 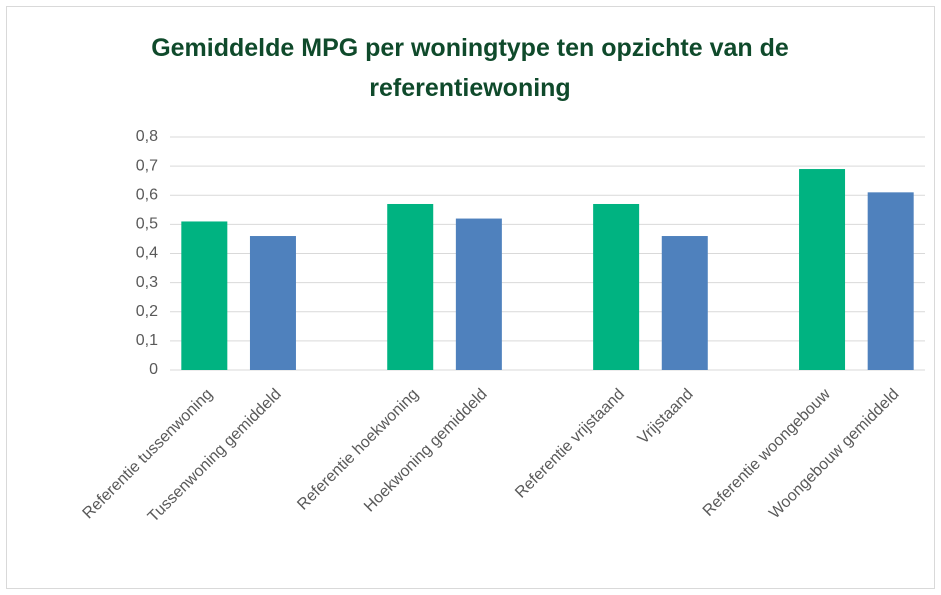 What do you see at coordinates (666, 417) in the screenshot?
I see `x-tick-label: Vrijstaand` at bounding box center [666, 417].